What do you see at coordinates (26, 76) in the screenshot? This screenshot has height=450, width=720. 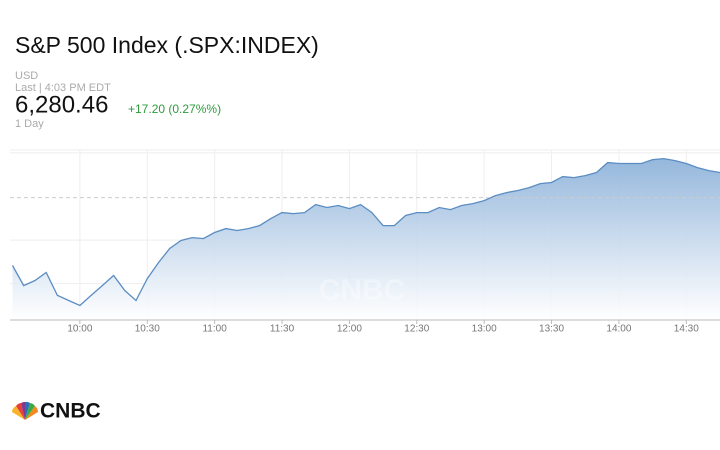 I see `currency: USD` at bounding box center [26, 76].